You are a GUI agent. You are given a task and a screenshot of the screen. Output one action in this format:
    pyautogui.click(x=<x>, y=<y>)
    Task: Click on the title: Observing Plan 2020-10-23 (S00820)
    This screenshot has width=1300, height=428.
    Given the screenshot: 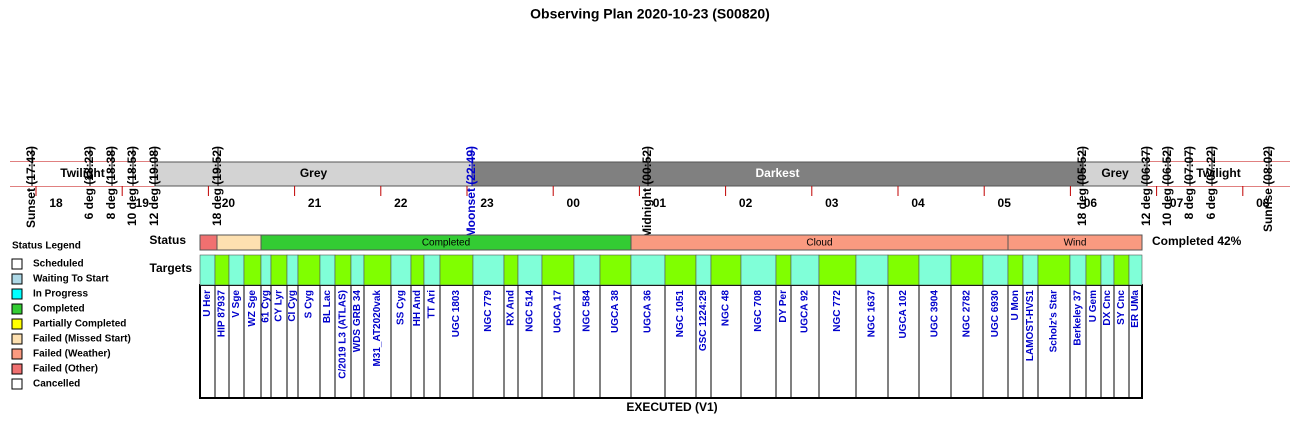 What is the action you would take?
    pyautogui.click(x=650, y=14)
    